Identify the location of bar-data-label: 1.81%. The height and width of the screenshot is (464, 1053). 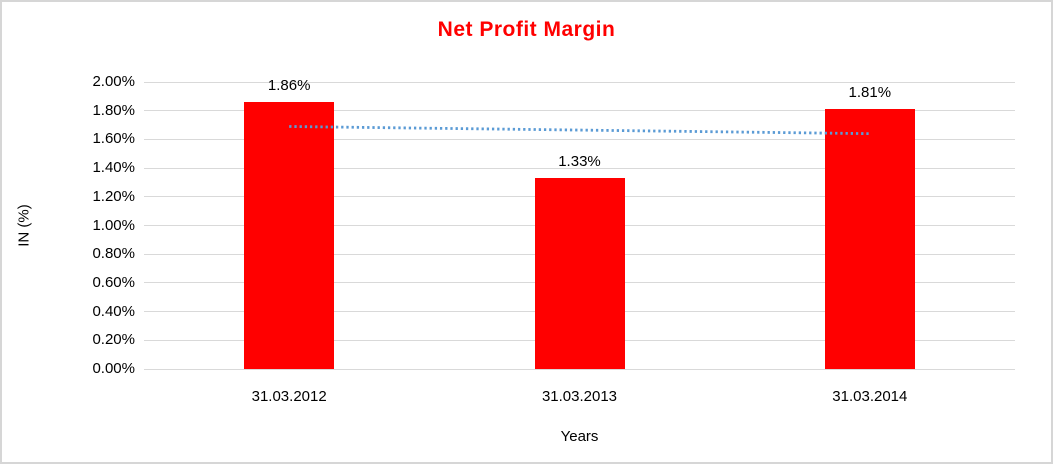
(870, 93).